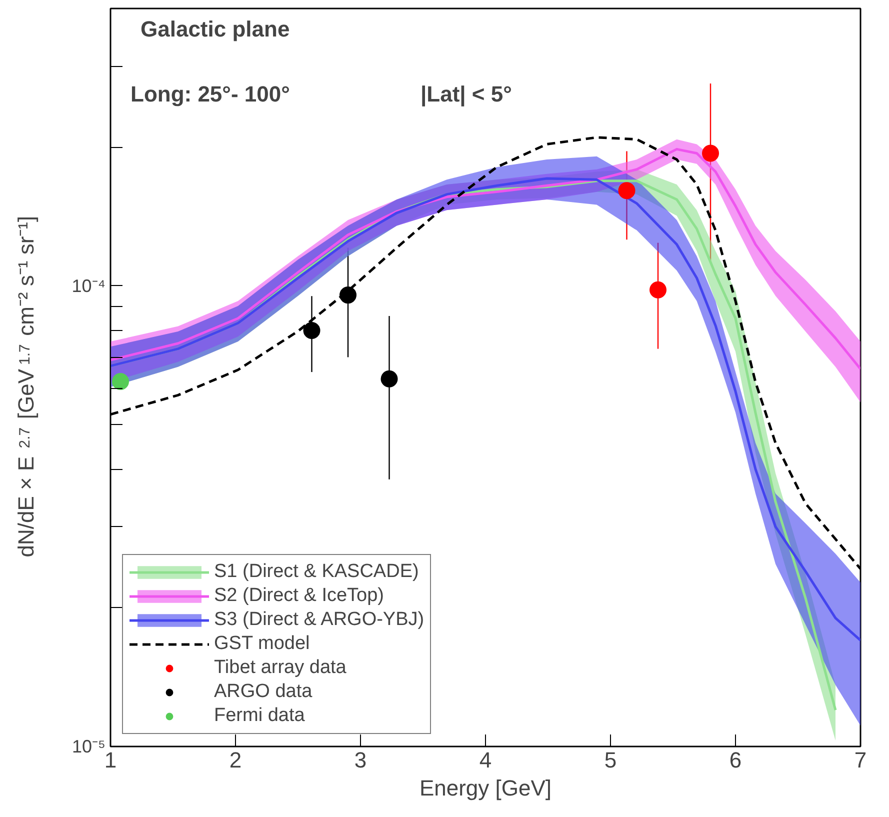 The image size is (889, 817). What do you see at coordinates (316, 572) in the screenshot?
I see `legend-label: S1 (Direct & KASCADE)` at bounding box center [316, 572].